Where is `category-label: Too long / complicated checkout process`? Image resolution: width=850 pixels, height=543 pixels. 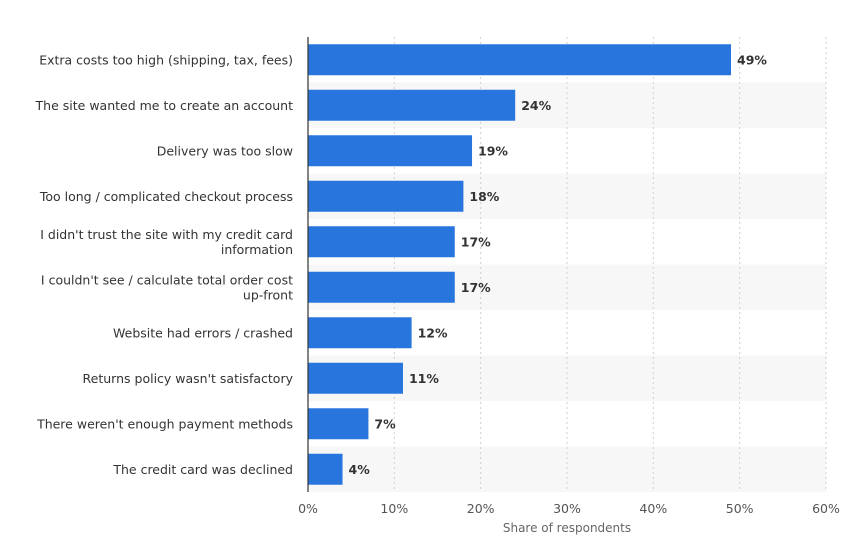 category-label: Too long / complicated checkout process is located at coordinates (166, 196).